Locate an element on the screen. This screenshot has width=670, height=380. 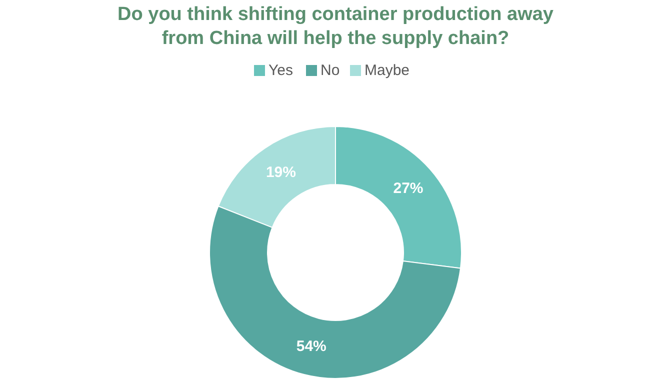
data-label: 19% is located at coordinates (281, 172).